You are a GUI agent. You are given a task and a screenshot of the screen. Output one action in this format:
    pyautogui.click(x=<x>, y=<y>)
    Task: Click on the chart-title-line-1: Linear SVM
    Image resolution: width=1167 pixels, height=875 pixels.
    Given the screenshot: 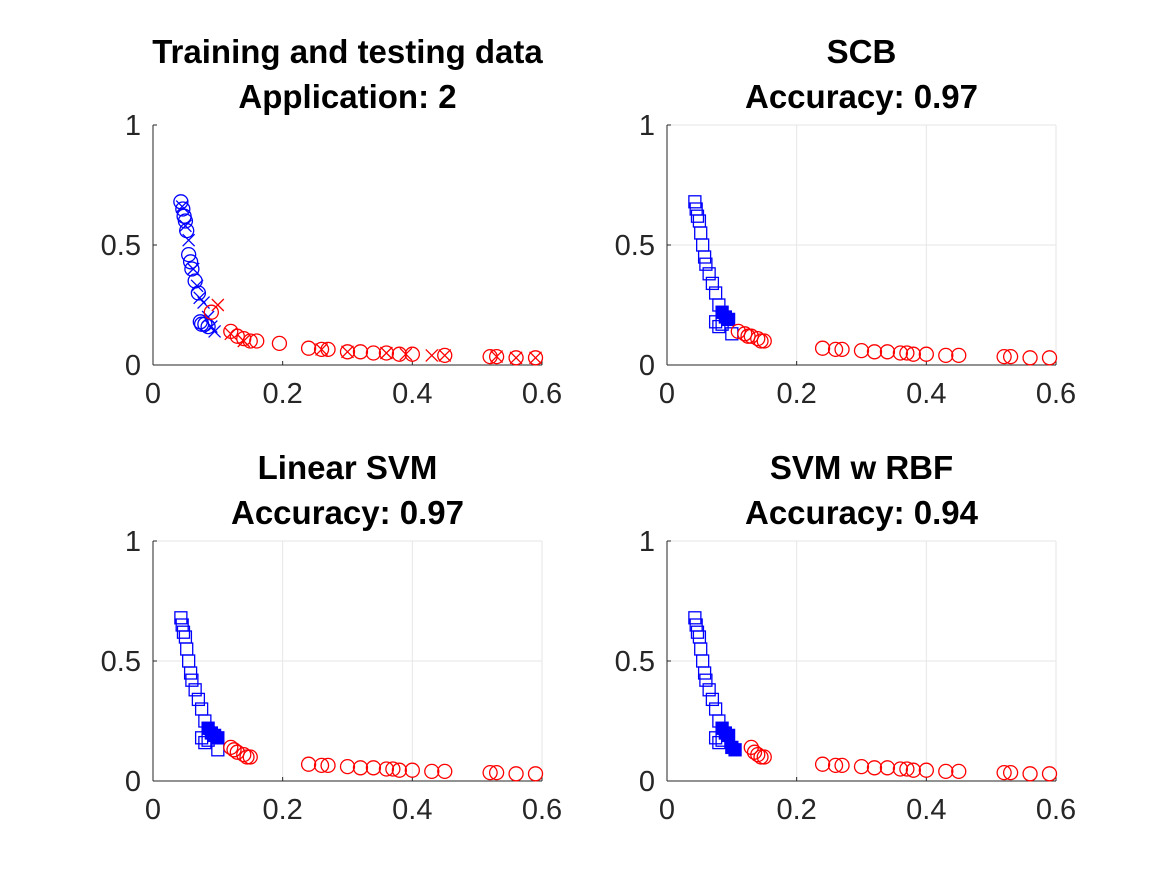 What is the action you would take?
    pyautogui.click(x=348, y=467)
    